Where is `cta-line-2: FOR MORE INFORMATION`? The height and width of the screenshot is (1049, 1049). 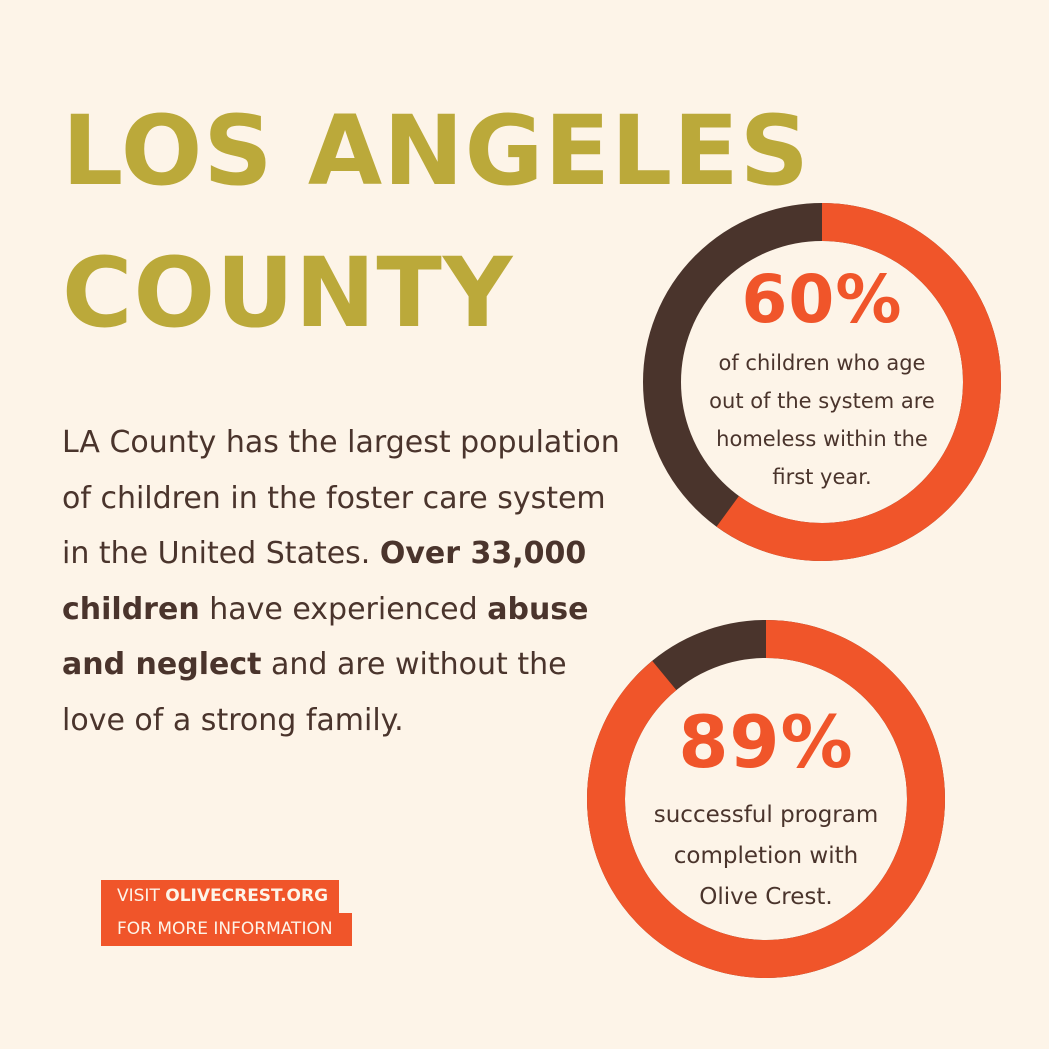
cta-line-2: FOR MORE INFORMATION is located at coordinates (226, 929).